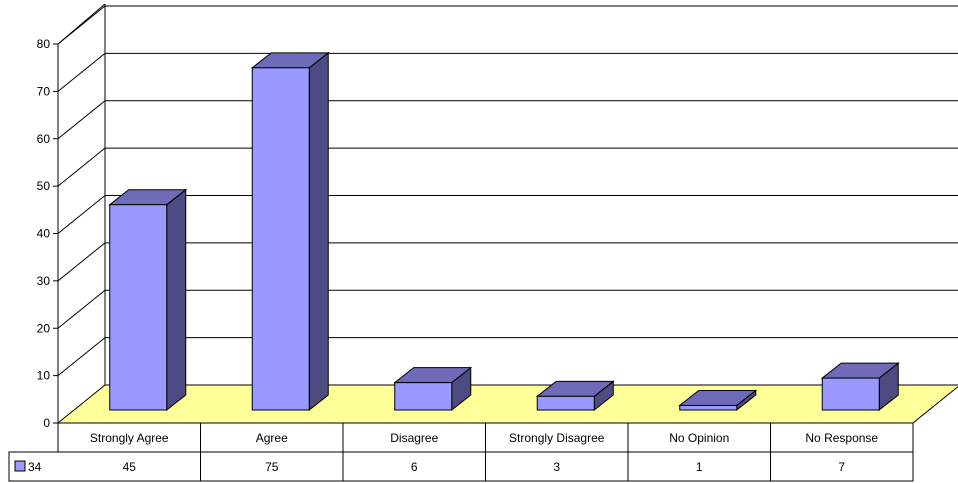 The height and width of the screenshot is (483, 958). Describe the element at coordinates (44, 91) in the screenshot. I see `y-tick-label: 70` at that location.